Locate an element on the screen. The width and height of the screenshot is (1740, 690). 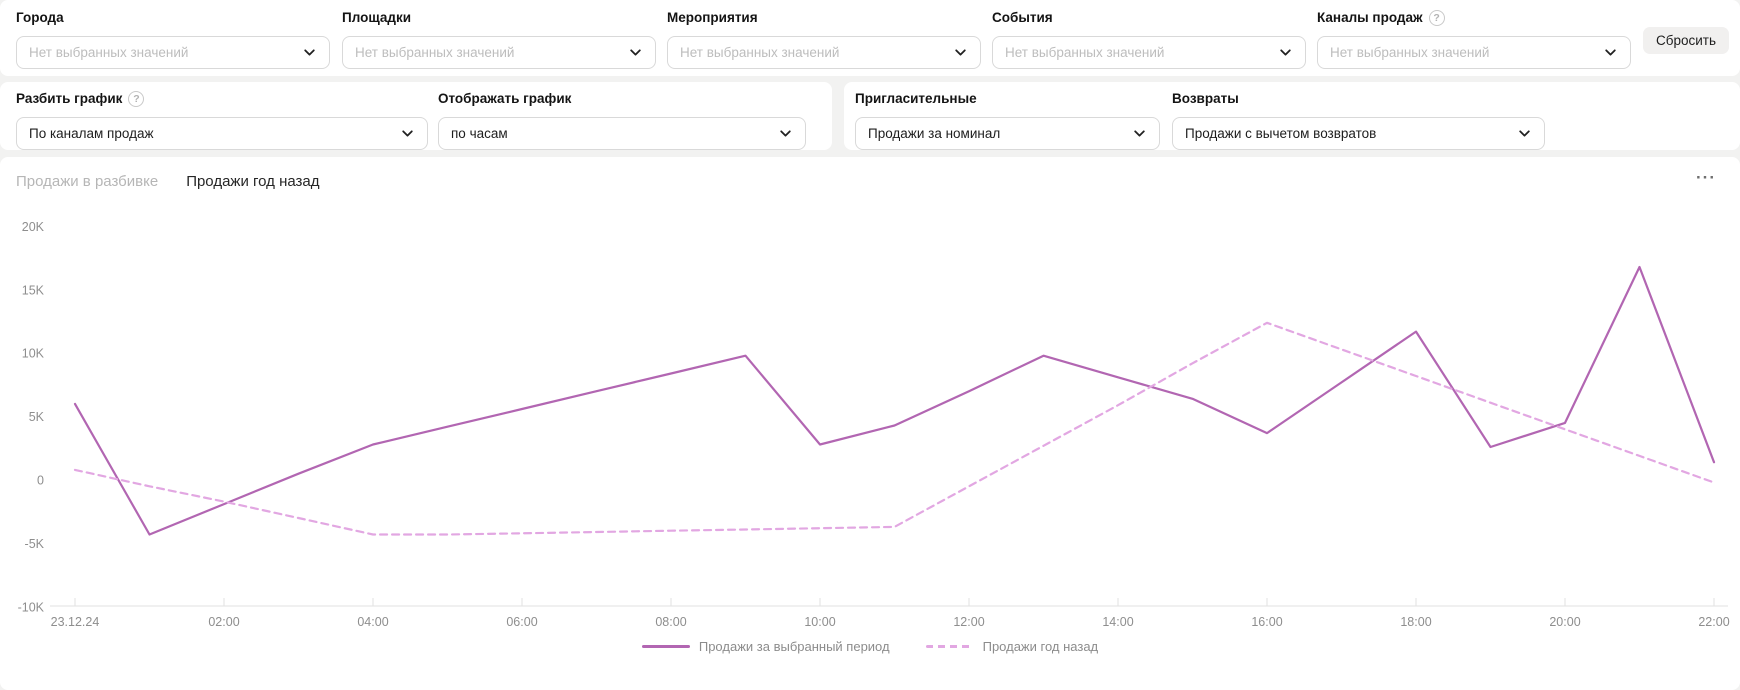
x-tick-label: 16:00 is located at coordinates (1266, 622).